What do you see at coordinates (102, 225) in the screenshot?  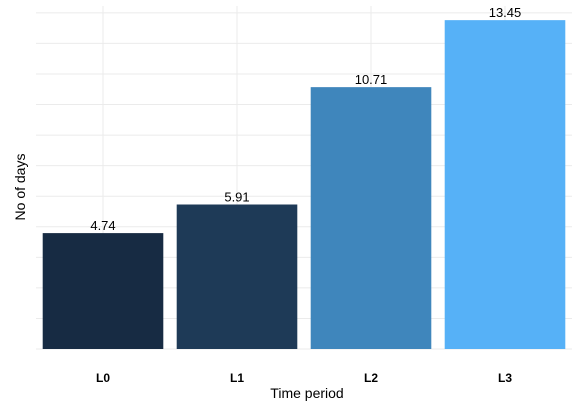 I see `data-label-l0: 4.74` at bounding box center [102, 225].